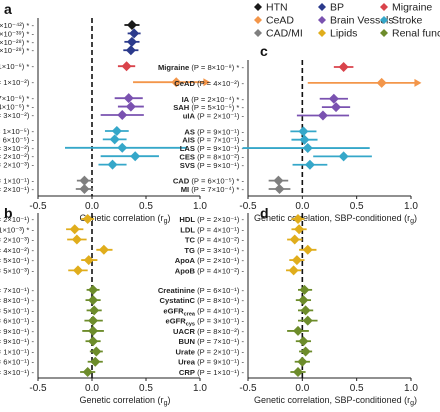  What do you see at coordinates (17, 311) in the screenshot?
I see `row-label: eGFRcrea (P = 5×10⁻¹) -` at bounding box center [17, 311].